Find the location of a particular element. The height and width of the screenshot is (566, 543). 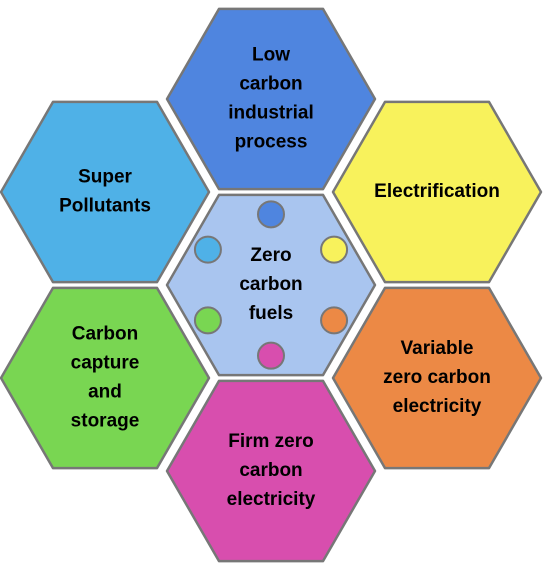

node-label: Super is located at coordinates (105, 177).